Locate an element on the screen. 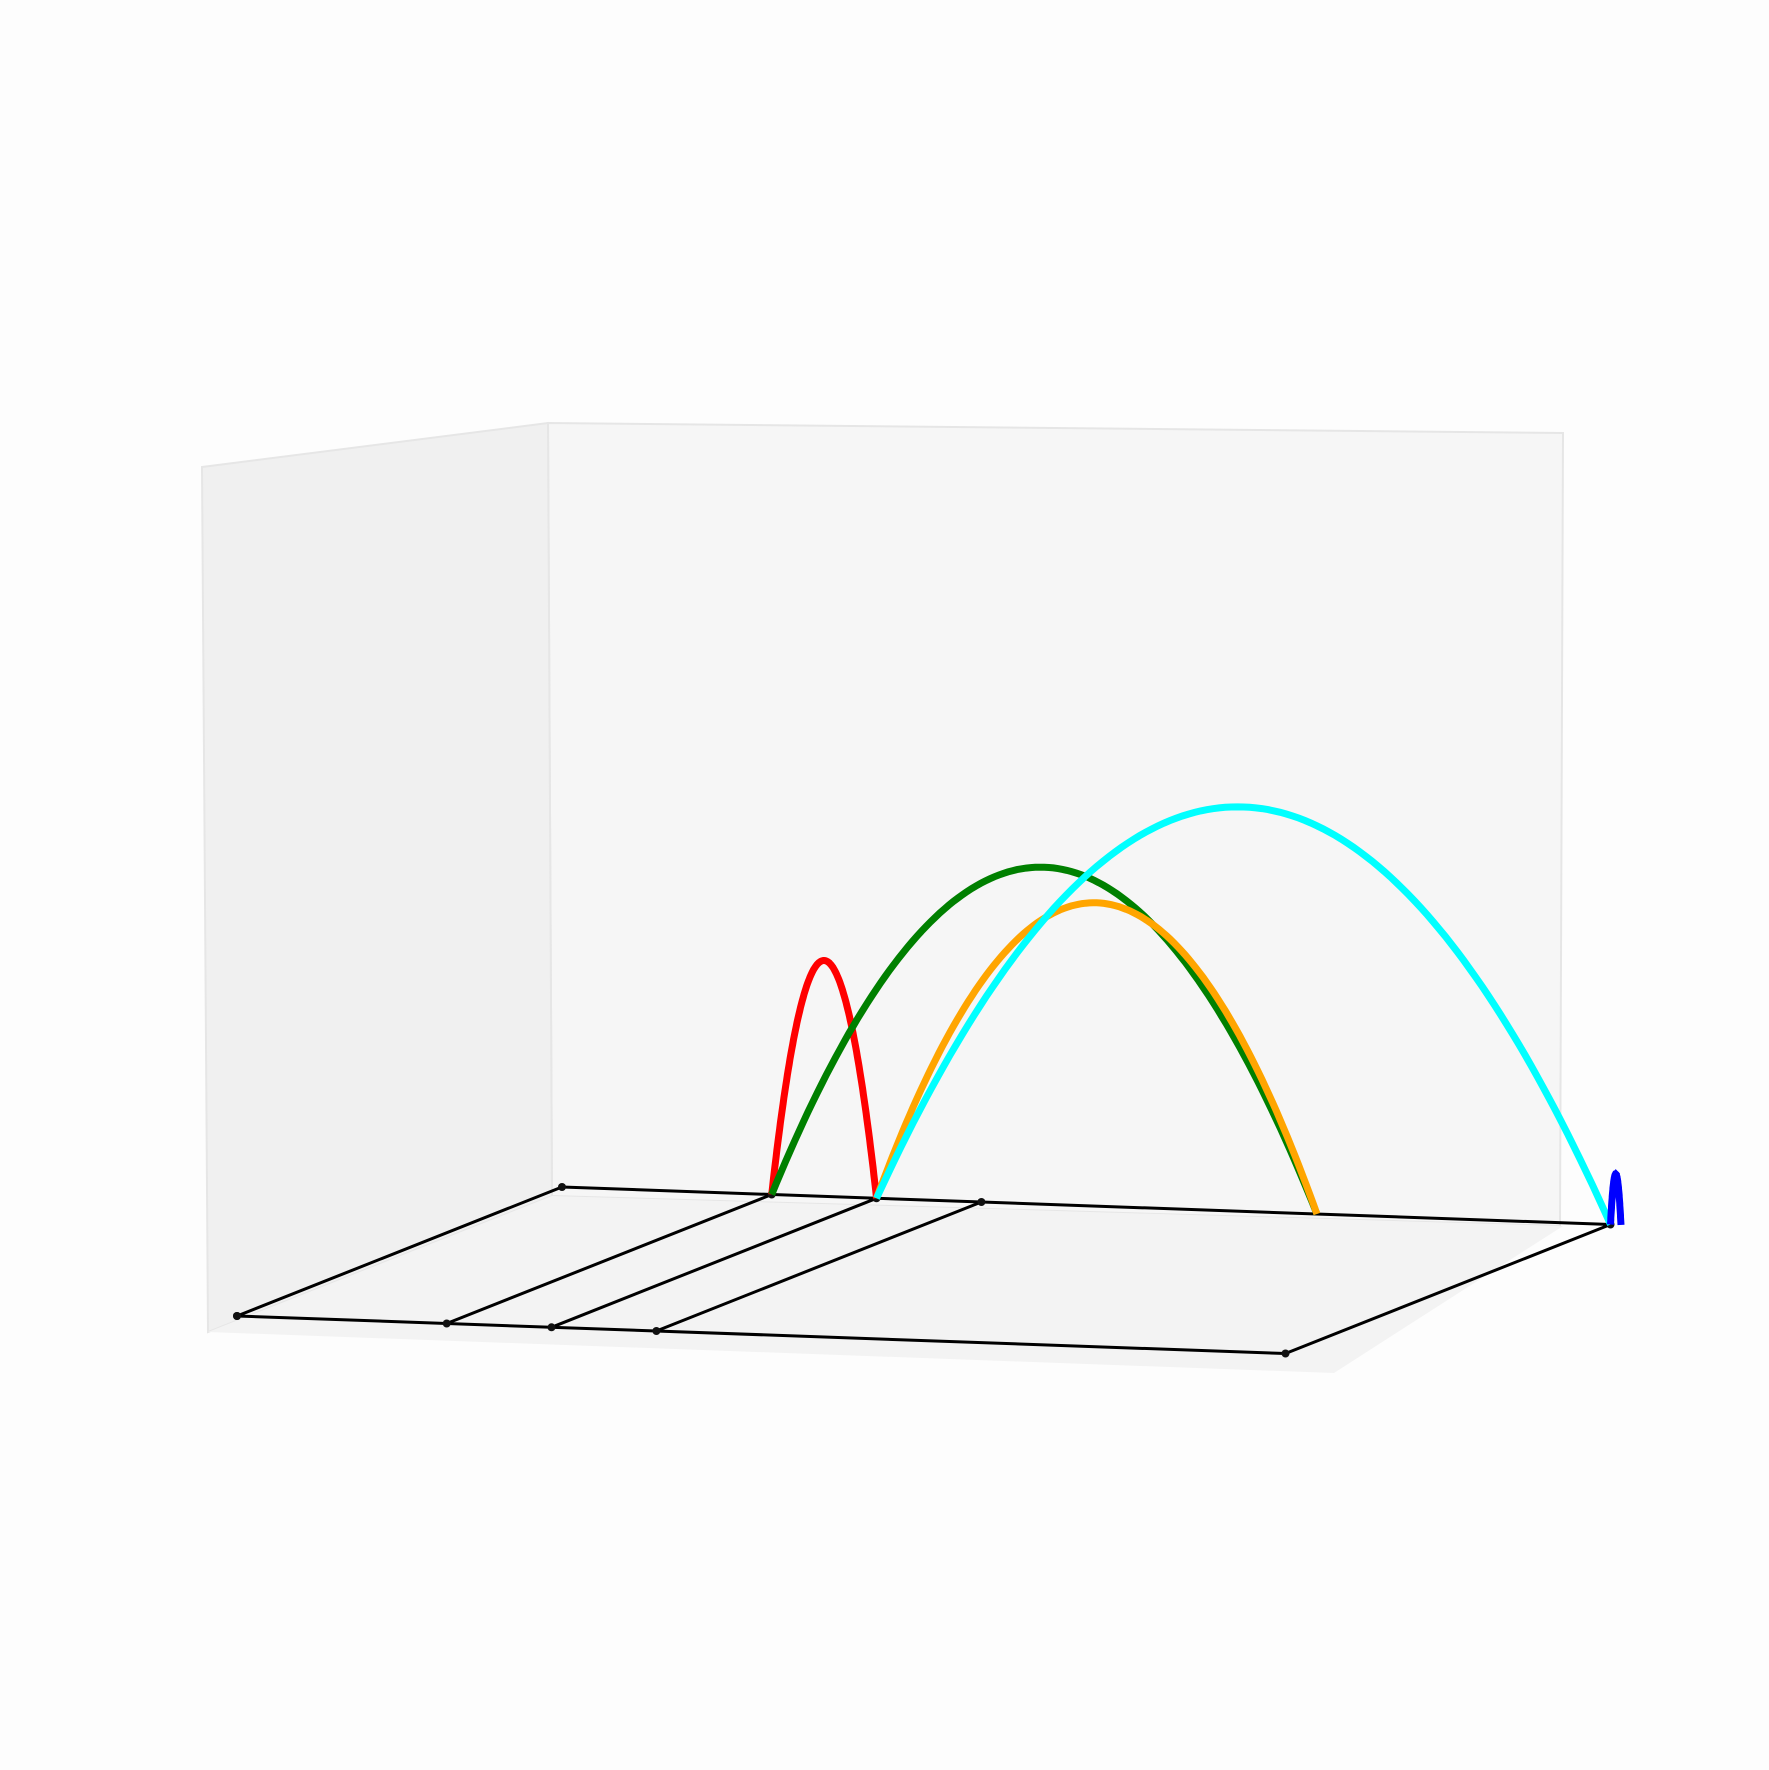 Image resolution: width=1769 pixels, height=1770 pixels. floor-pane is located at coordinates (885, 1284).